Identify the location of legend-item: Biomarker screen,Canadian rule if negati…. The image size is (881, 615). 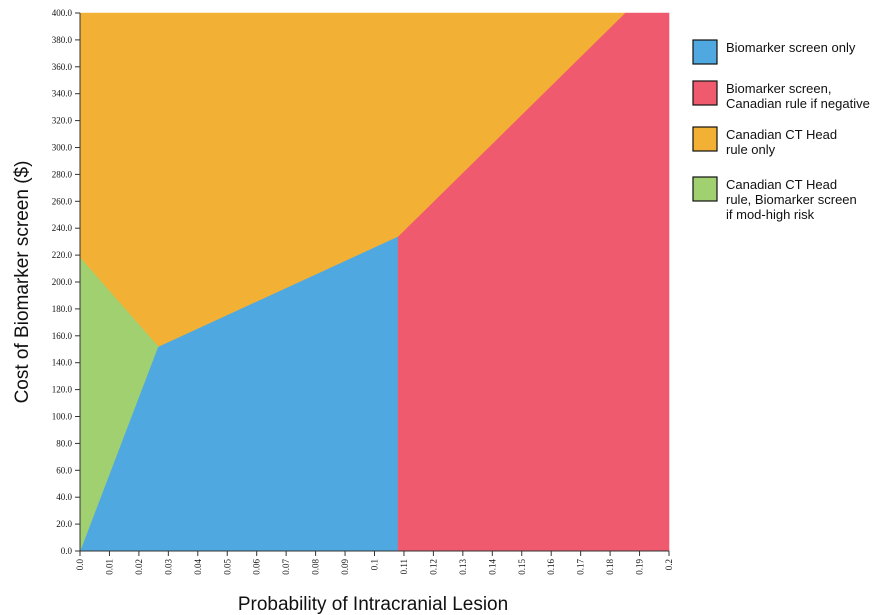
(781, 95).